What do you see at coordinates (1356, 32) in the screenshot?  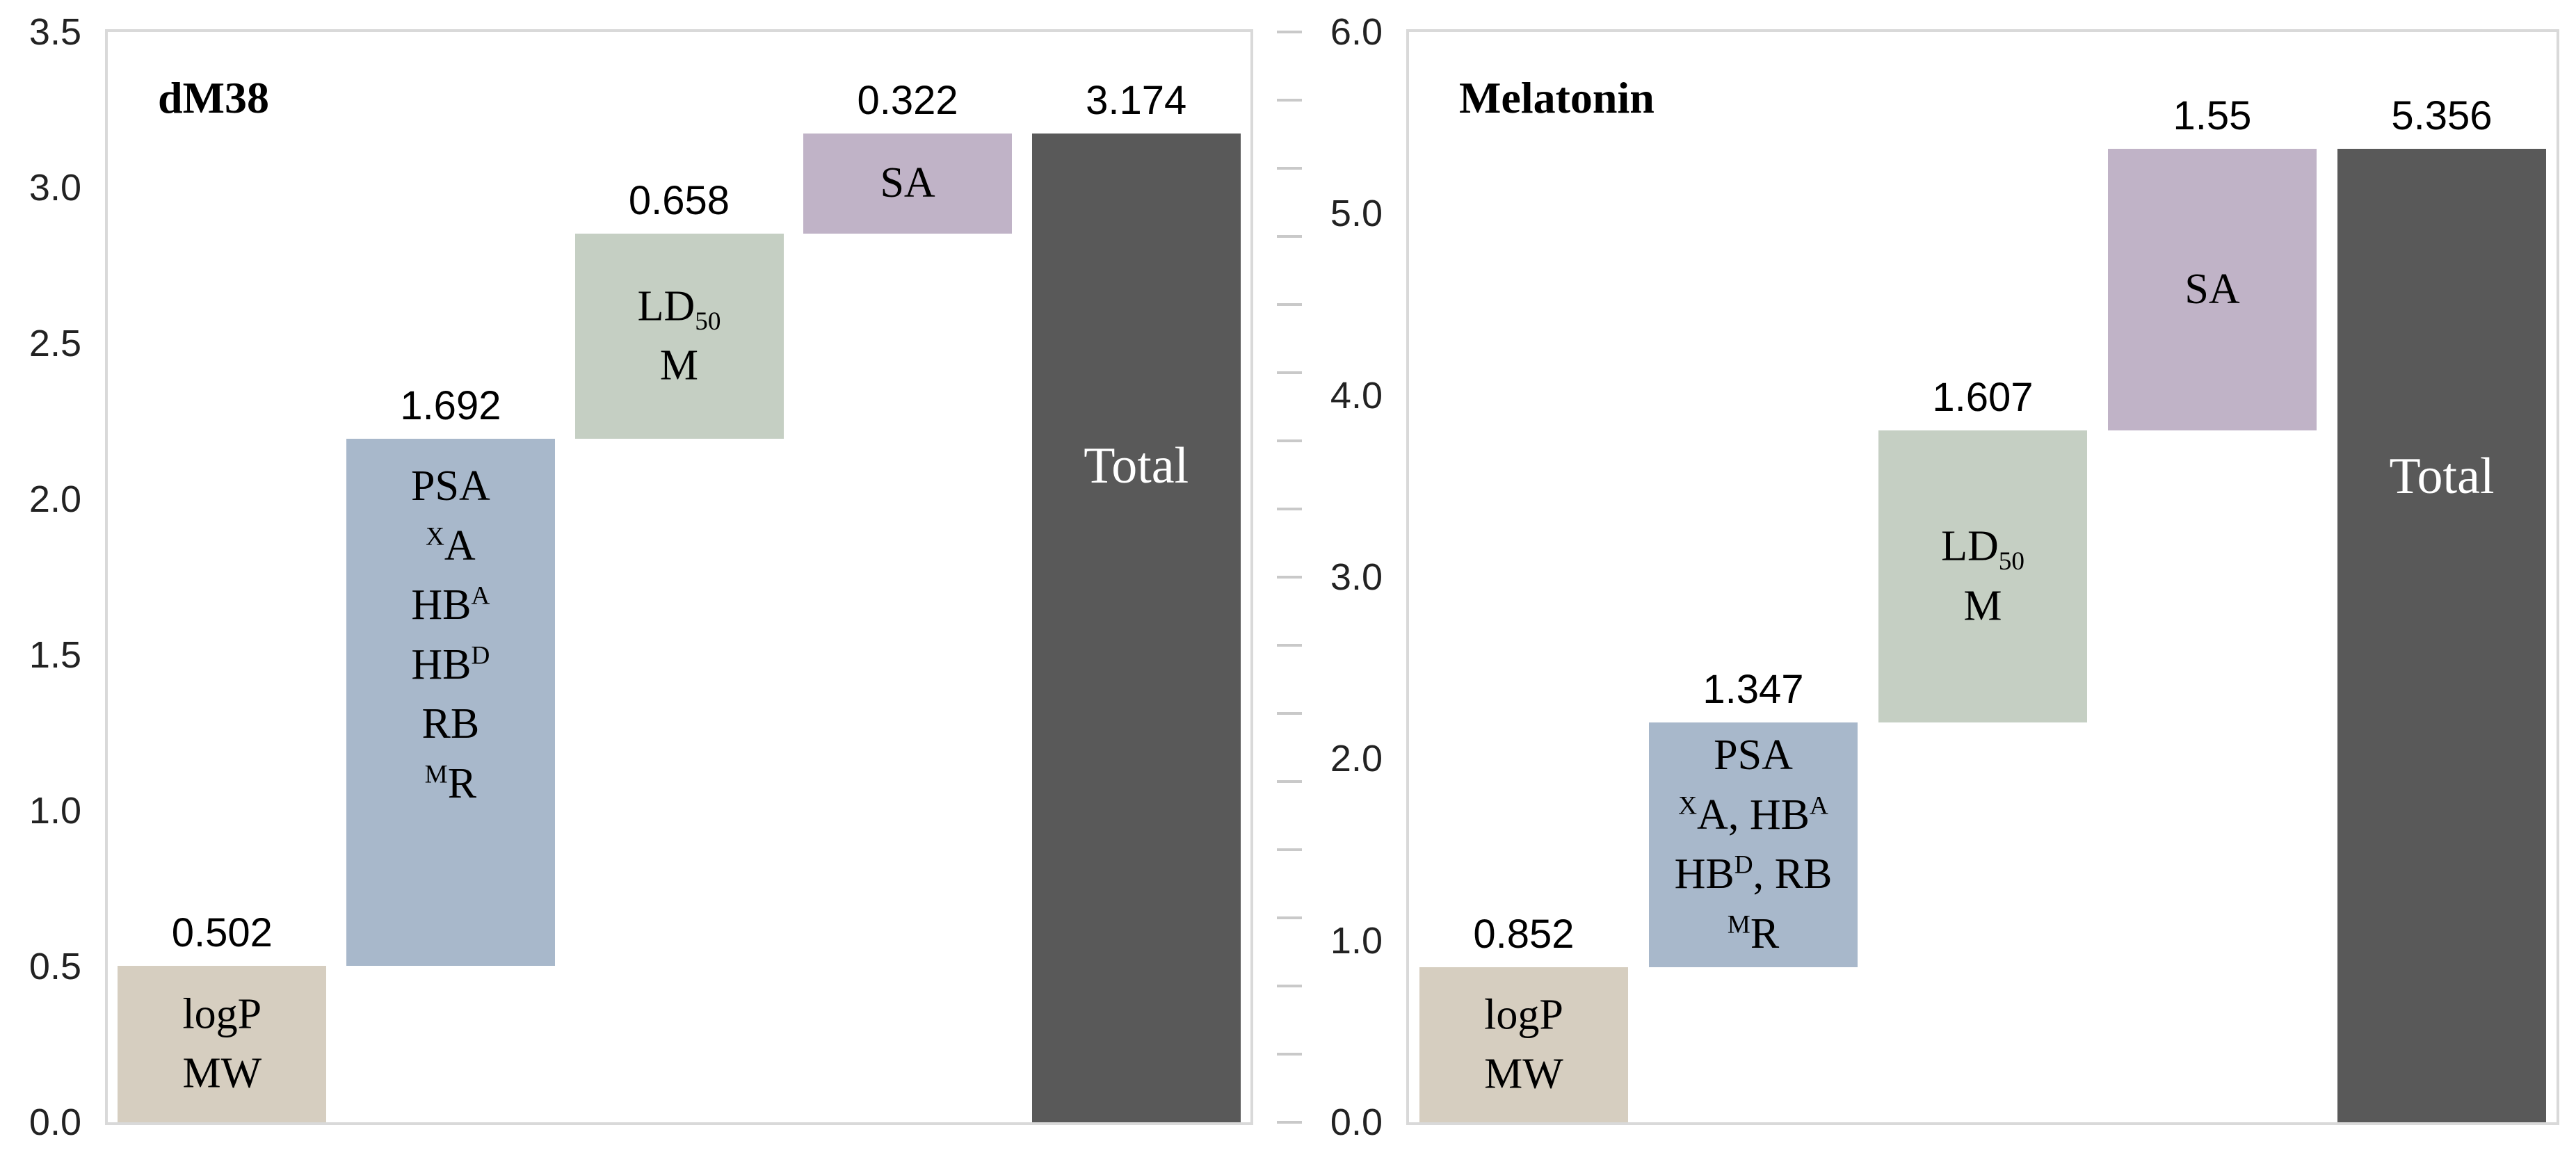 I see `y-axis-label: 6.0` at bounding box center [1356, 32].